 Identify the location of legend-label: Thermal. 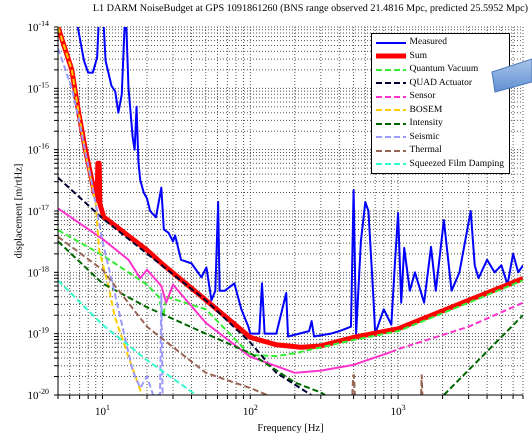
(426, 150).